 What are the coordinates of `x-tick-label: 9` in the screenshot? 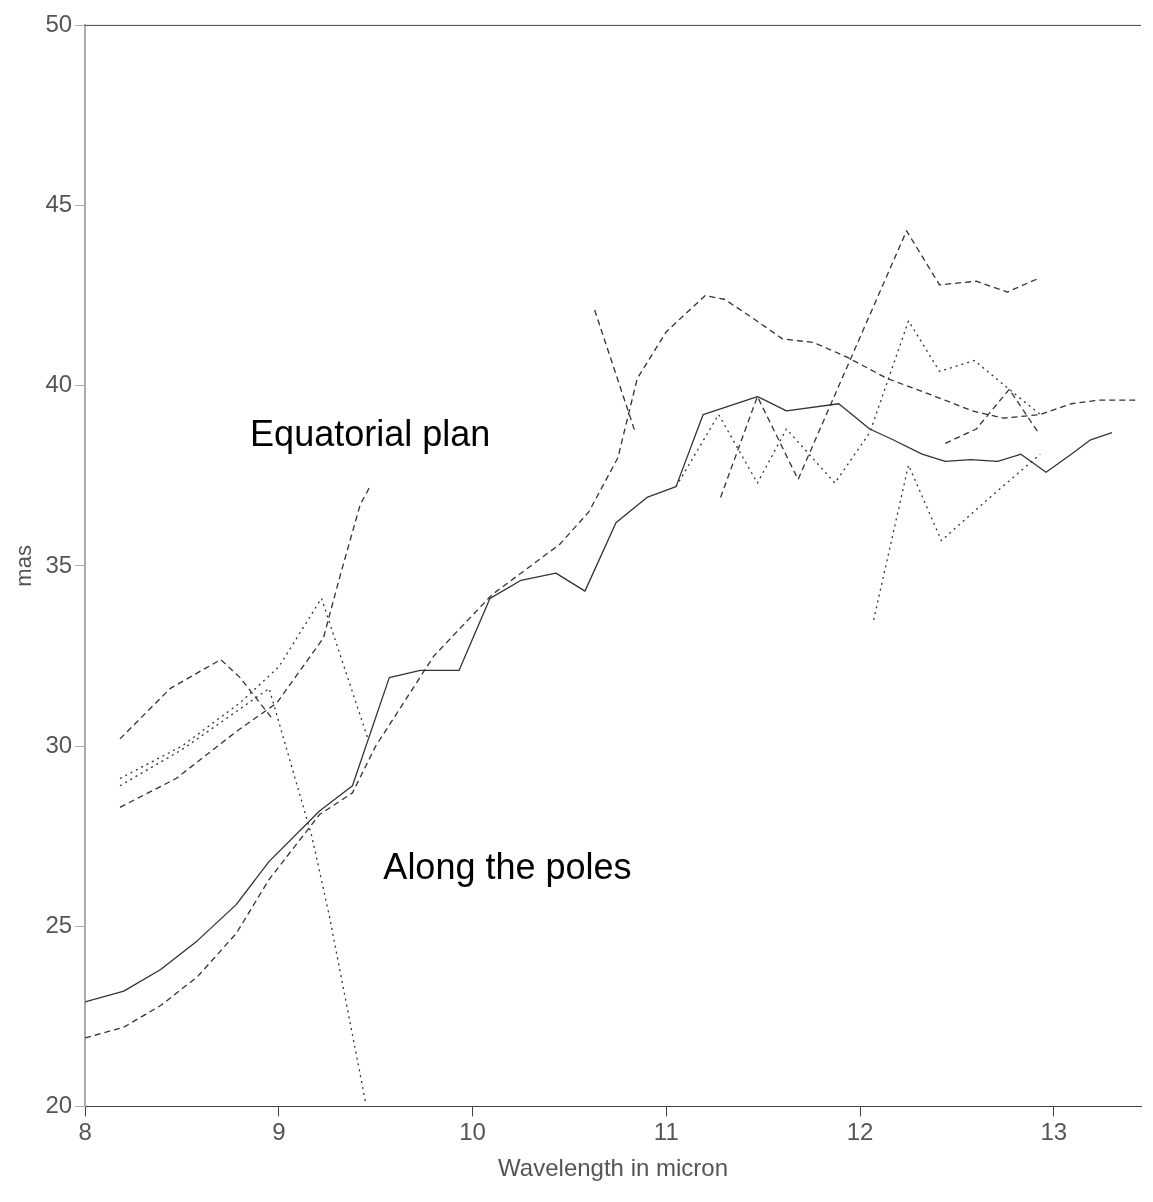 It's located at (279, 1132).